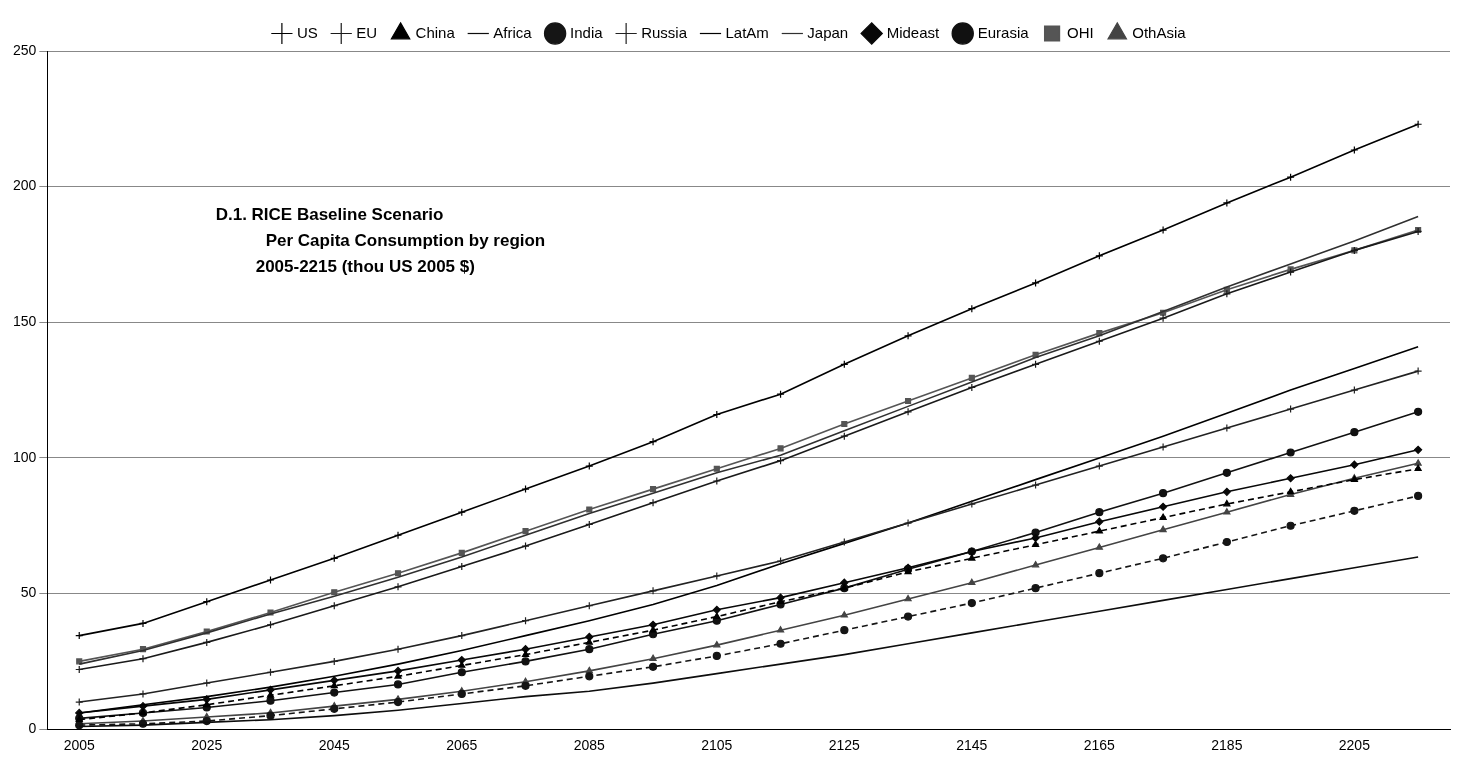 This screenshot has width=1470, height=768. I want to click on x-tick-label: 2125, so click(844, 745).